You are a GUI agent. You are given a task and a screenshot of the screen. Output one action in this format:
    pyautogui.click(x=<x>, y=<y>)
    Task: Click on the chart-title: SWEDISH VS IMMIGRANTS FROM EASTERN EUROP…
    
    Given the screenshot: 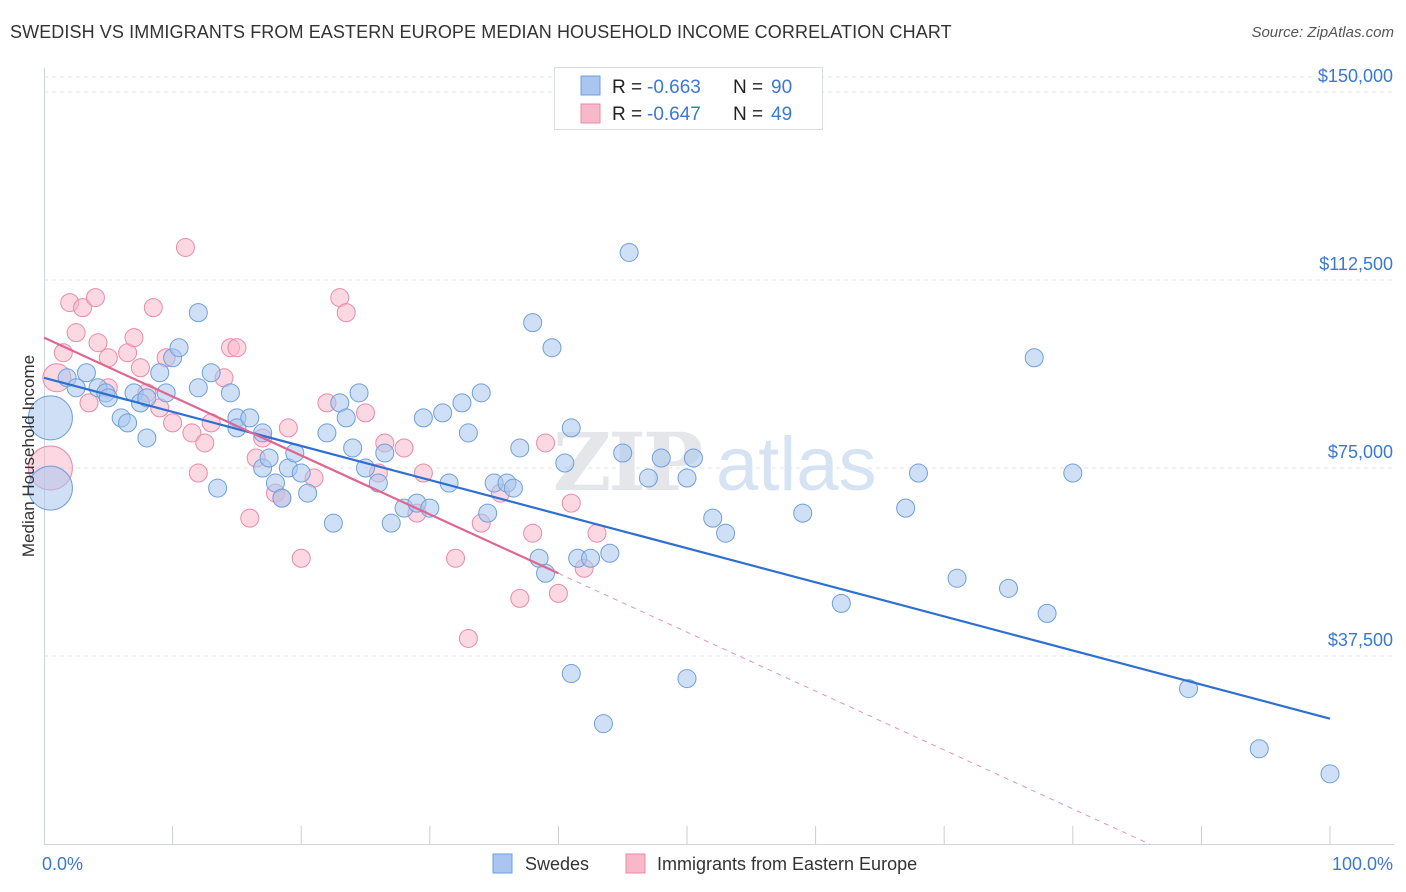 What is the action you would take?
    pyautogui.click(x=481, y=32)
    